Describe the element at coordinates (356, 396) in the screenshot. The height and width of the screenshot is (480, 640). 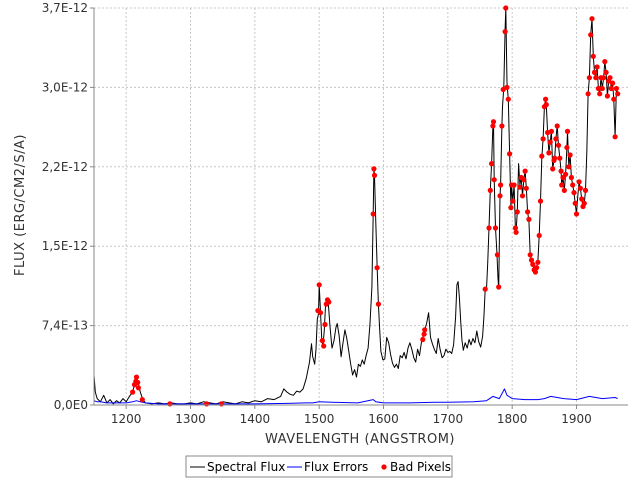
I see `flux-errors-line` at that location.